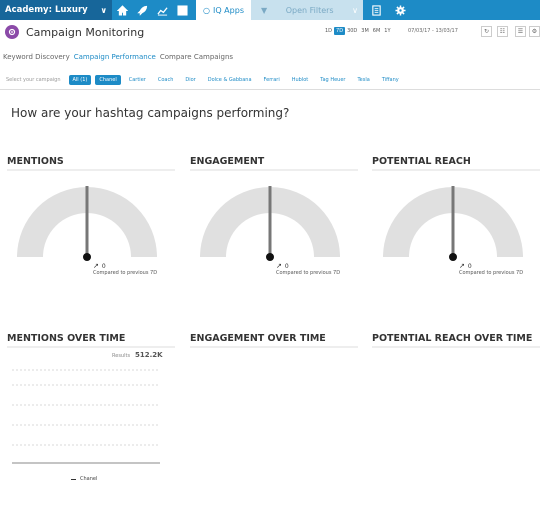 Image resolution: width=540 pixels, height=520 pixels. Describe the element at coordinates (89, 479) in the screenshot. I see `legend-label: Chanel` at that location.